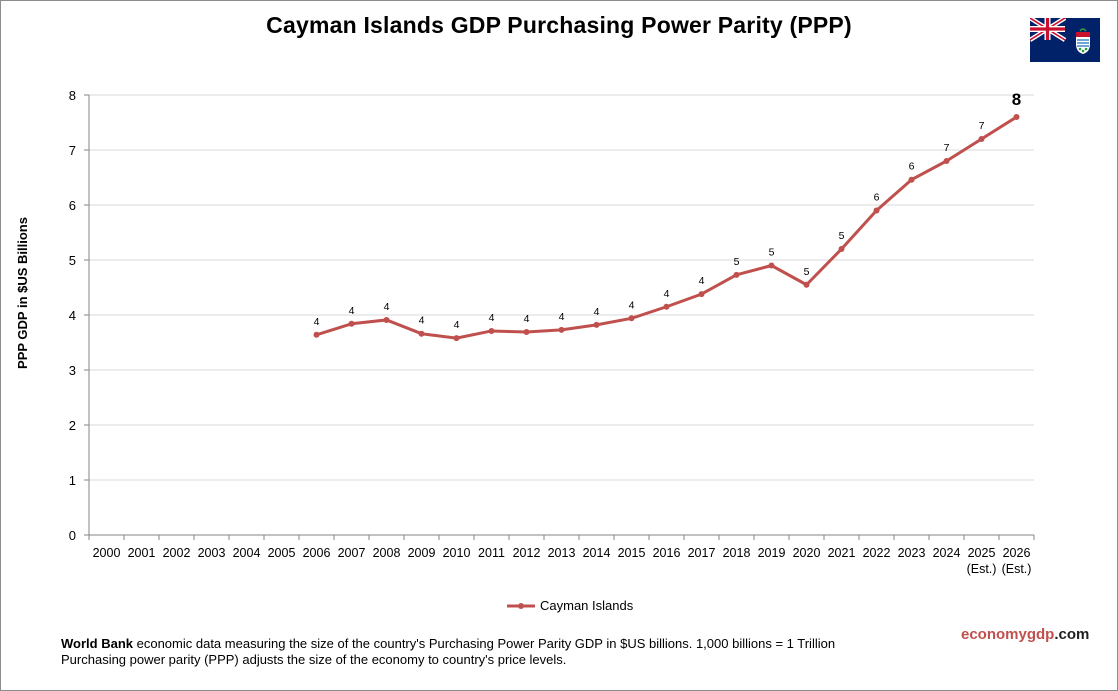  I want to click on footnote-source: World Bank, so click(97, 643).